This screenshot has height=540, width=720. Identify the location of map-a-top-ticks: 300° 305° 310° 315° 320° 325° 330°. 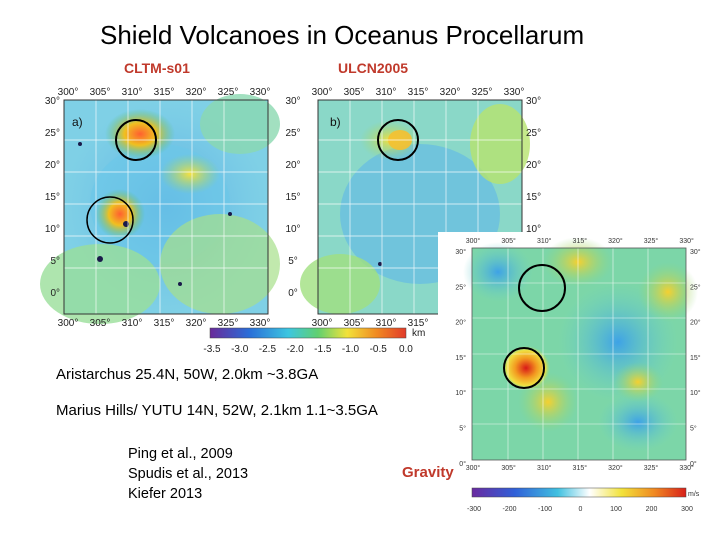
(164, 92).